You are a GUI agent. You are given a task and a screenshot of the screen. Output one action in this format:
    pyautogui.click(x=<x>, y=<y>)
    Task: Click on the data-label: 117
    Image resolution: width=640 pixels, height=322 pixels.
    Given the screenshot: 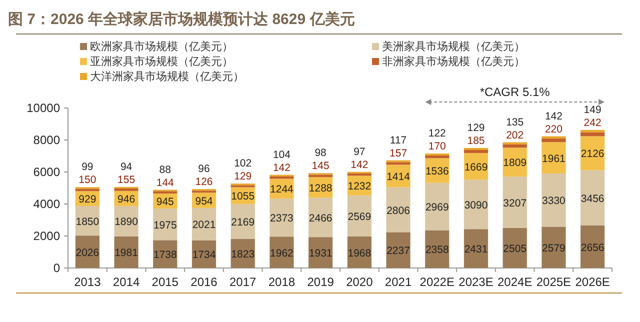 What is the action you would take?
    pyautogui.click(x=398, y=140)
    